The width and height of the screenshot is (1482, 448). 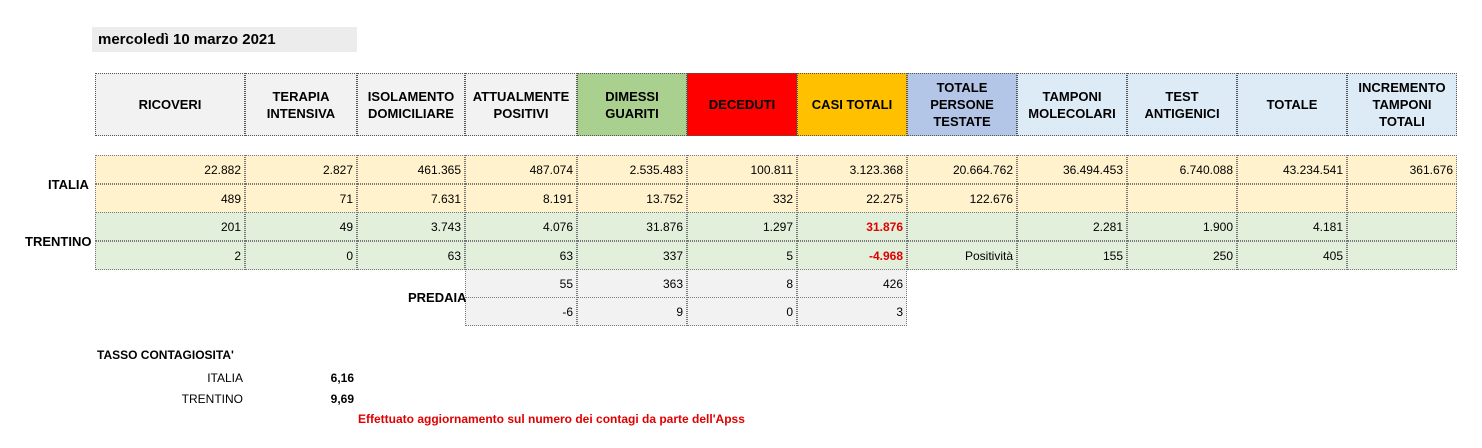 I want to click on italia-cell: 71, so click(x=301, y=198).